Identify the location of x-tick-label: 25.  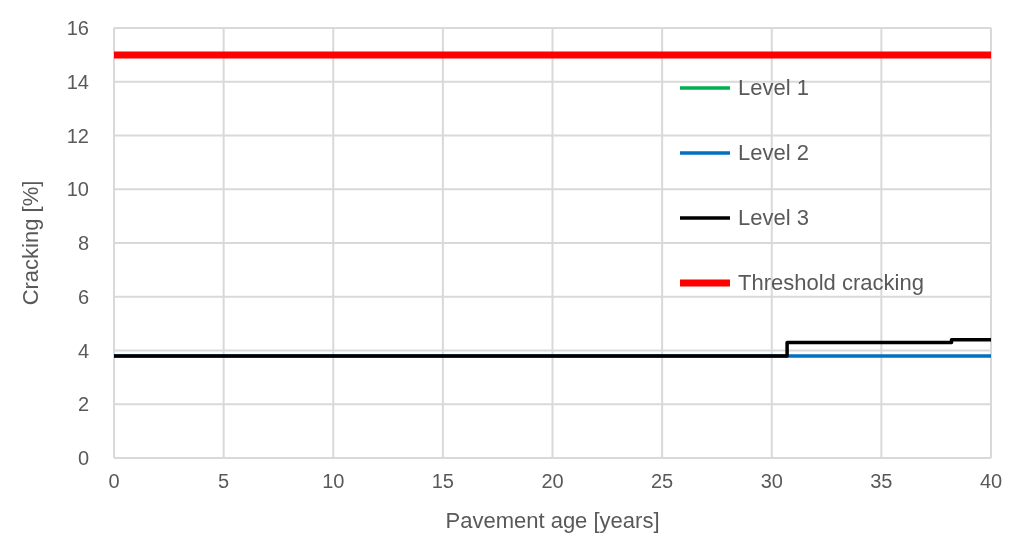
(662, 481).